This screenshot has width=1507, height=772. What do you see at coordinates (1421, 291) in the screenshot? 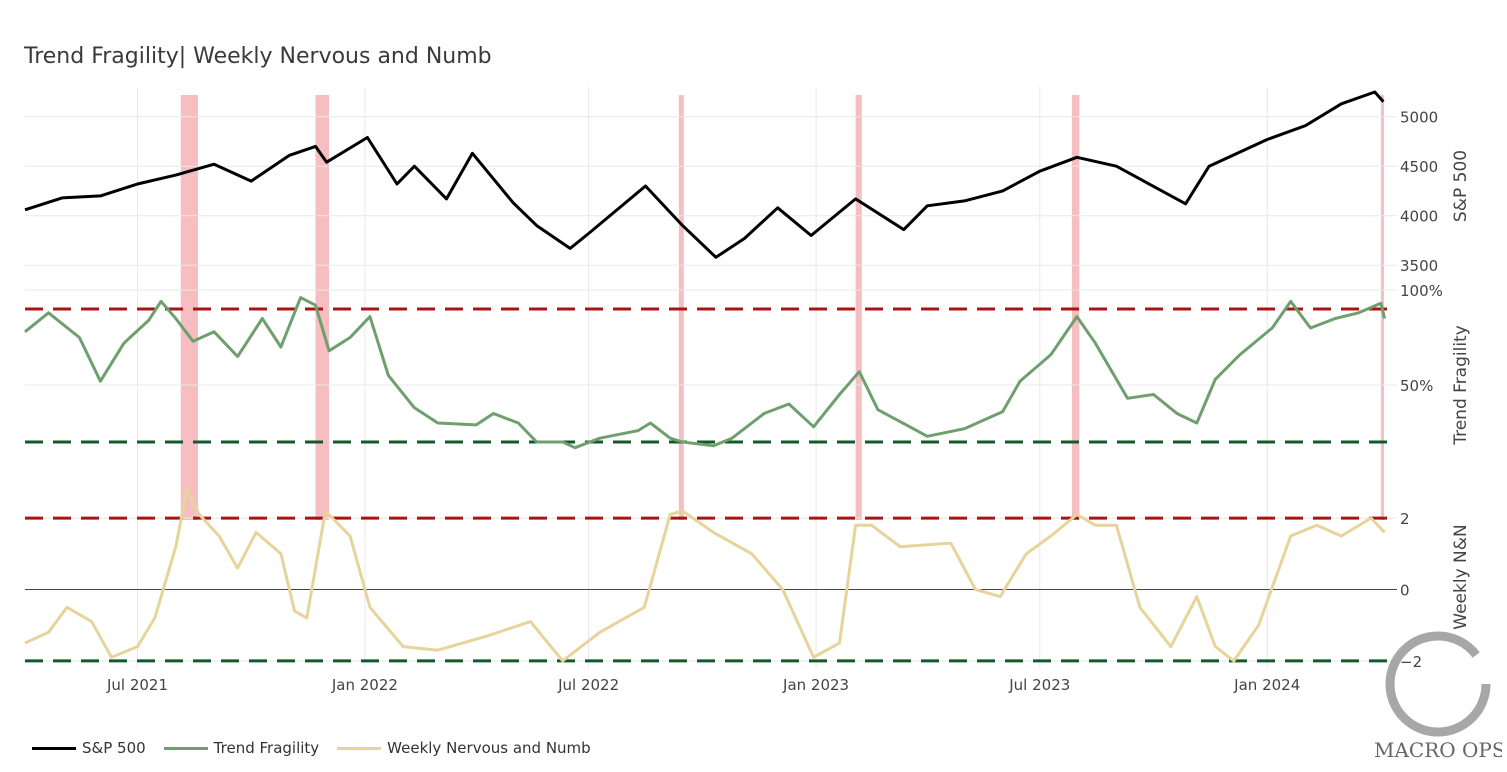
I see `y-tick-label: 100%` at bounding box center [1421, 291].